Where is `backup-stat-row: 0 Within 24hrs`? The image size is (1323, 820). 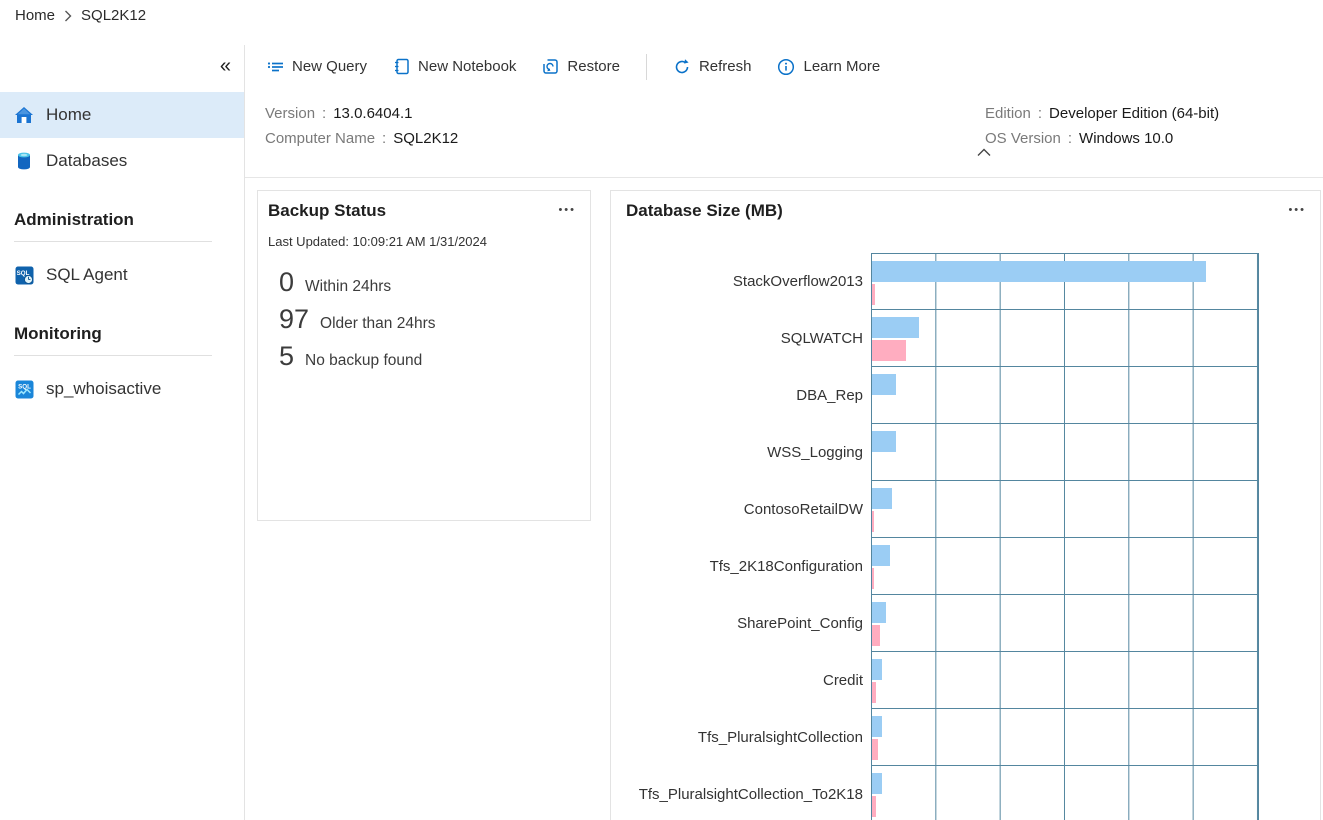
backup-stat-row: 0 Within 24hrs is located at coordinates (434, 284).